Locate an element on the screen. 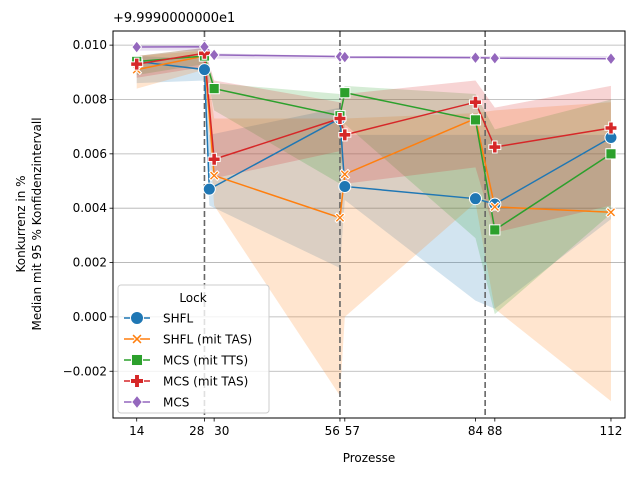 The height and width of the screenshot is (480, 640). y-axis: −0.002 0.000 0.002 0.004 0.006 0.008 0.010 is located at coordinates (88, 208).